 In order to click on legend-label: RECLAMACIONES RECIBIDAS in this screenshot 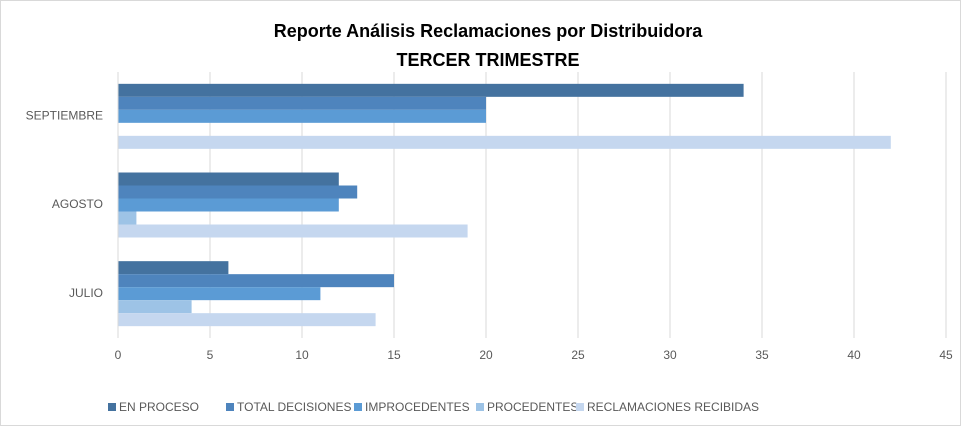, I will do `click(673, 407)`.